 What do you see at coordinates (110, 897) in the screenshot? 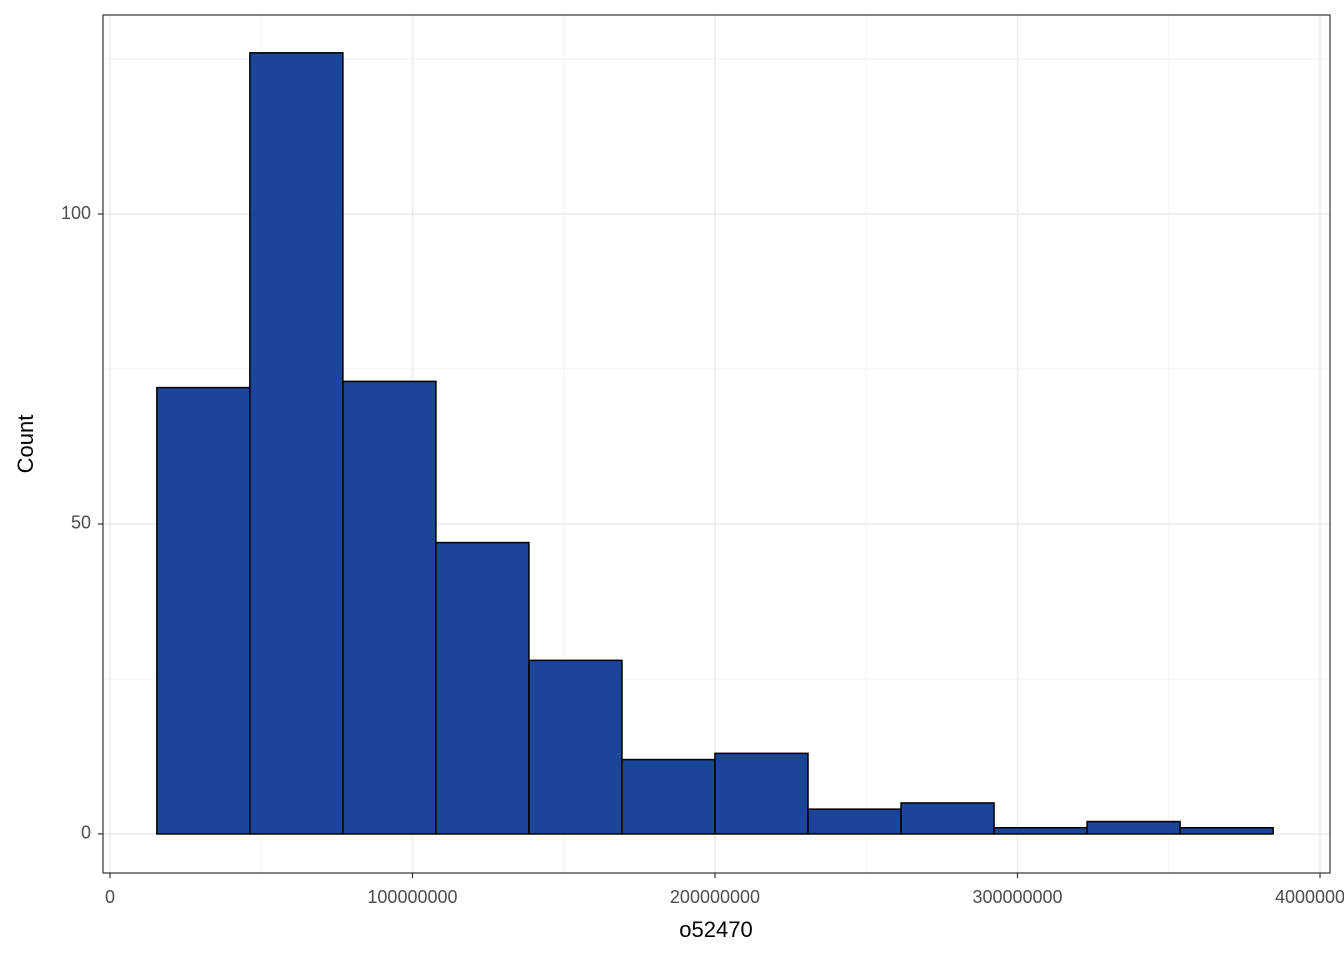
I see `x-tick-label: 0` at bounding box center [110, 897].